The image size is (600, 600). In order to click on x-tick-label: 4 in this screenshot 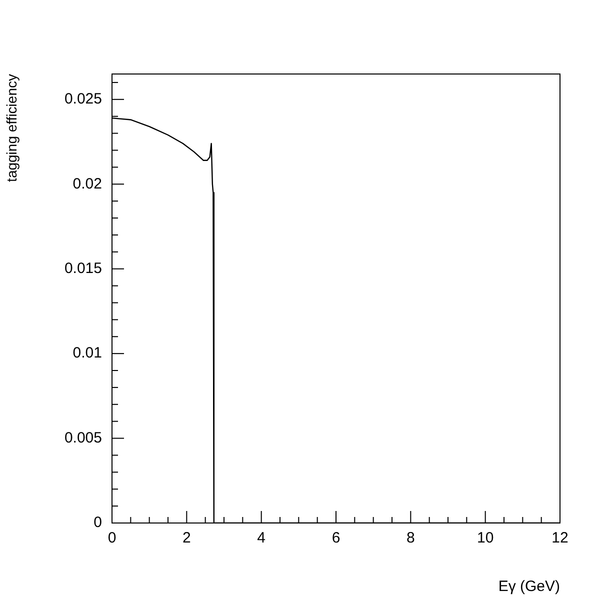, I will do `click(261, 538)`.